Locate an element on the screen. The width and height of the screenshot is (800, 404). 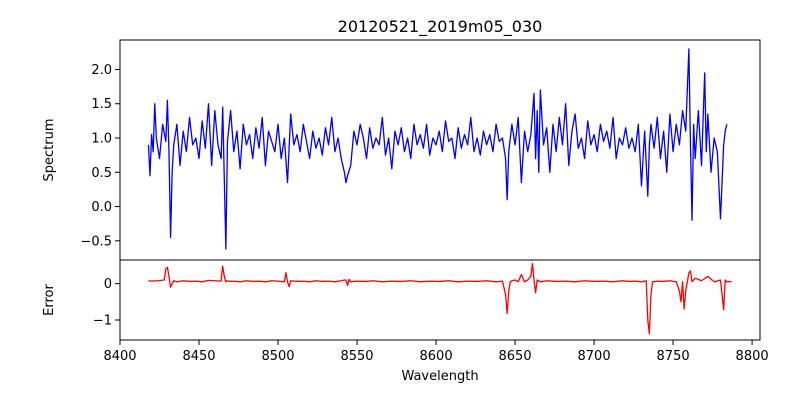
x-tick-label: 8450 is located at coordinates (198, 356).